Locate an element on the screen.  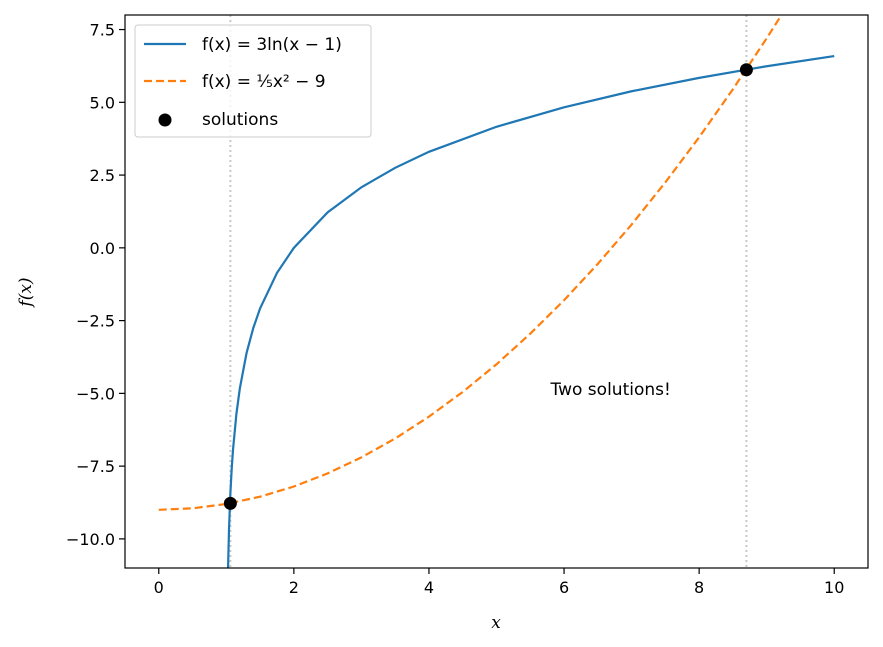
legend-swatch-marker is located at coordinates (165, 120).